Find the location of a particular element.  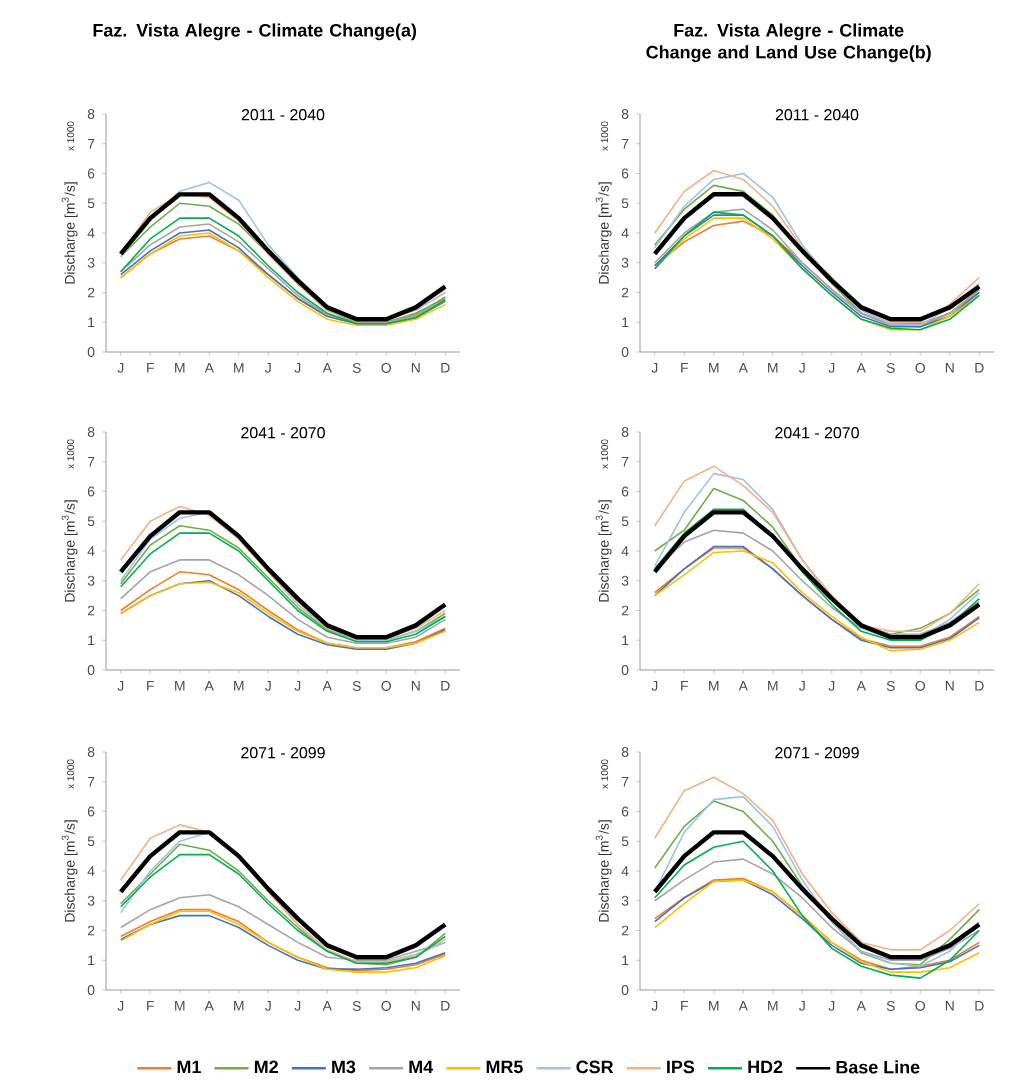

legend-label: MR5 is located at coordinates (504, 1067).